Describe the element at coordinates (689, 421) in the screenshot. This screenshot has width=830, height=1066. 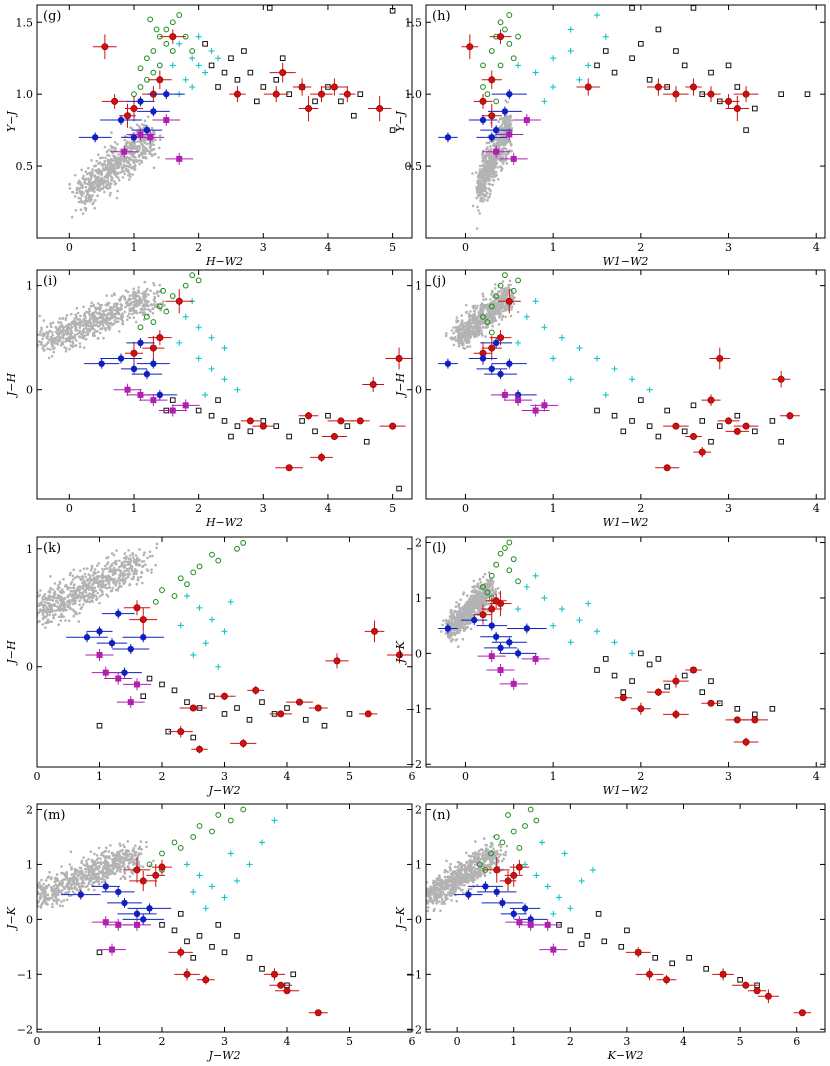
I see `series-black-square` at that location.